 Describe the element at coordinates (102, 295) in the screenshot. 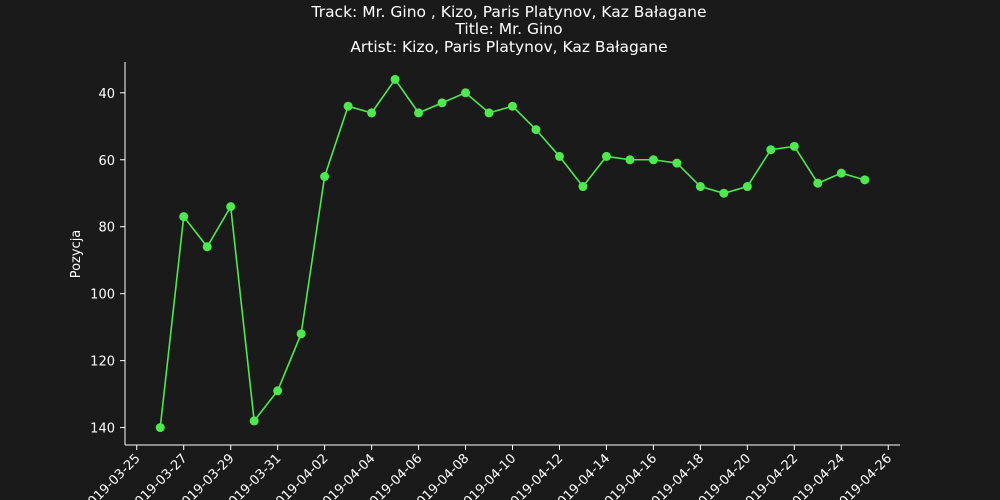

I see `y-tick-label: 100` at that location.